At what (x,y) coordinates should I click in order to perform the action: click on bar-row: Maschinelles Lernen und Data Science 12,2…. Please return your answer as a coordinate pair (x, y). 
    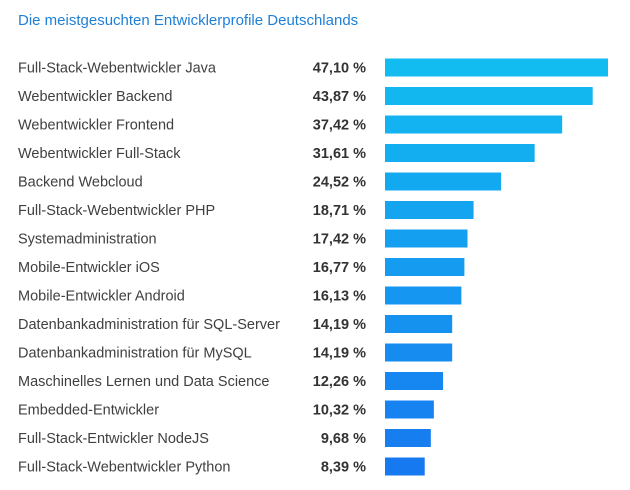
    Looking at the image, I should click on (231, 381).